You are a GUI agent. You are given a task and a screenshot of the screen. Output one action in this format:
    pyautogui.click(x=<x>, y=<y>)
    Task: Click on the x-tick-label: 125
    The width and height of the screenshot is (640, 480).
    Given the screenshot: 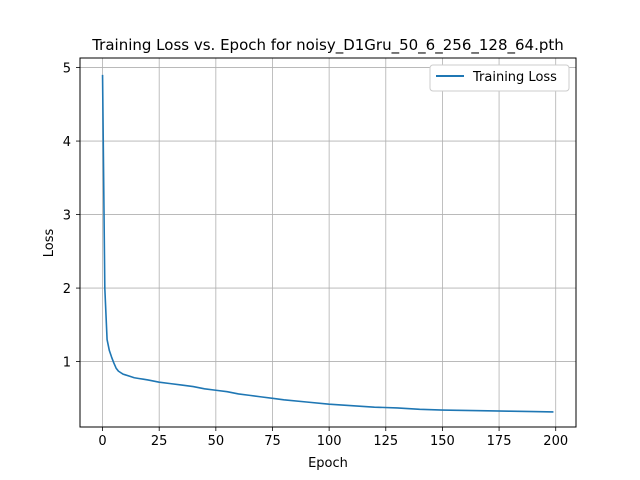 What is the action you would take?
    pyautogui.click(x=385, y=441)
    